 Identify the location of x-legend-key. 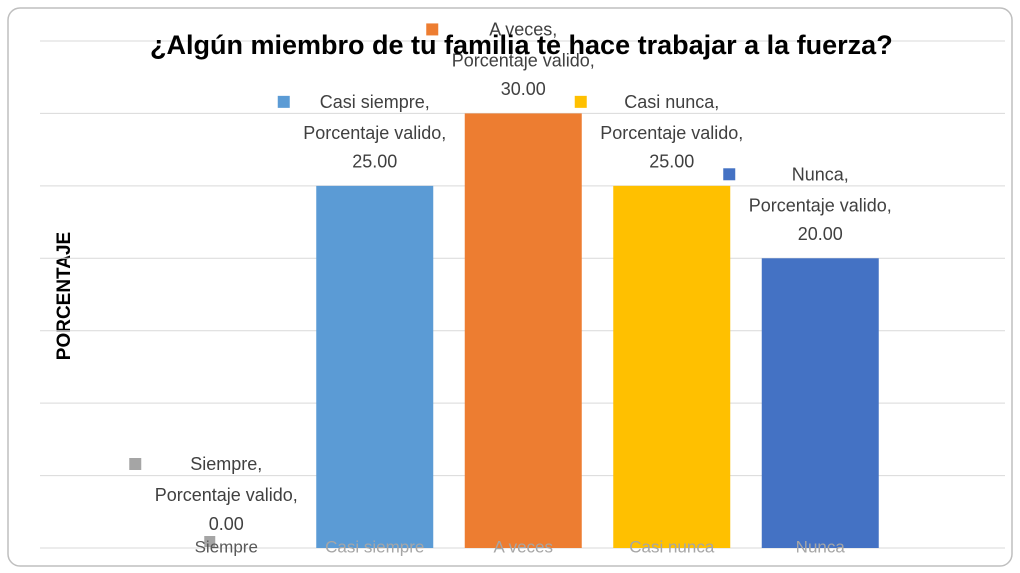
(210, 541).